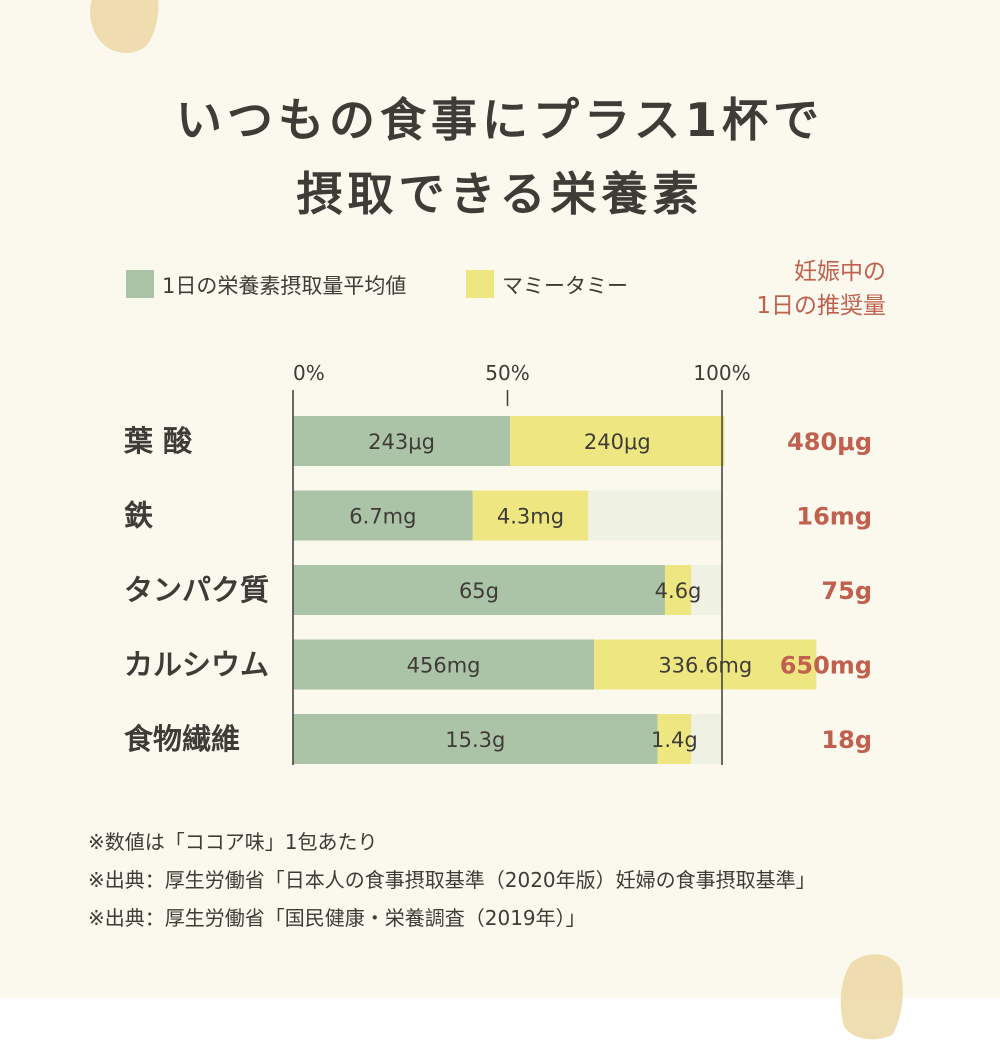 The width and height of the screenshot is (1000, 1043). I want to click on category-label-2: タンパク質, so click(196, 590).